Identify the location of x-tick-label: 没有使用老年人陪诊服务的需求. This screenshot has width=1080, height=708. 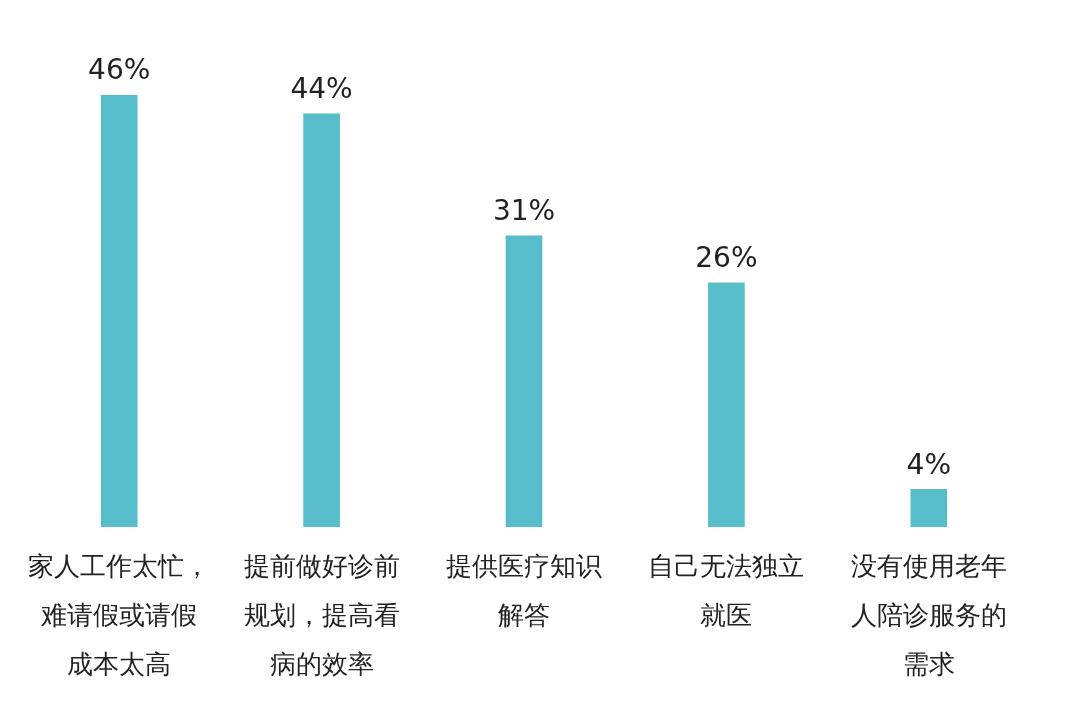
(928, 615).